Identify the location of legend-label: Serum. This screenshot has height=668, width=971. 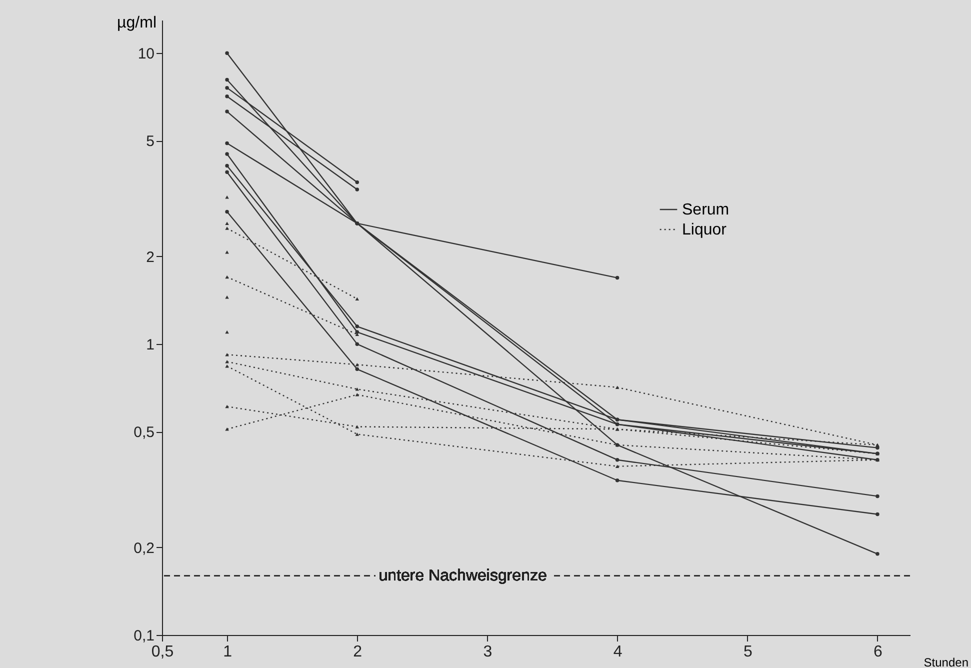
(706, 210).